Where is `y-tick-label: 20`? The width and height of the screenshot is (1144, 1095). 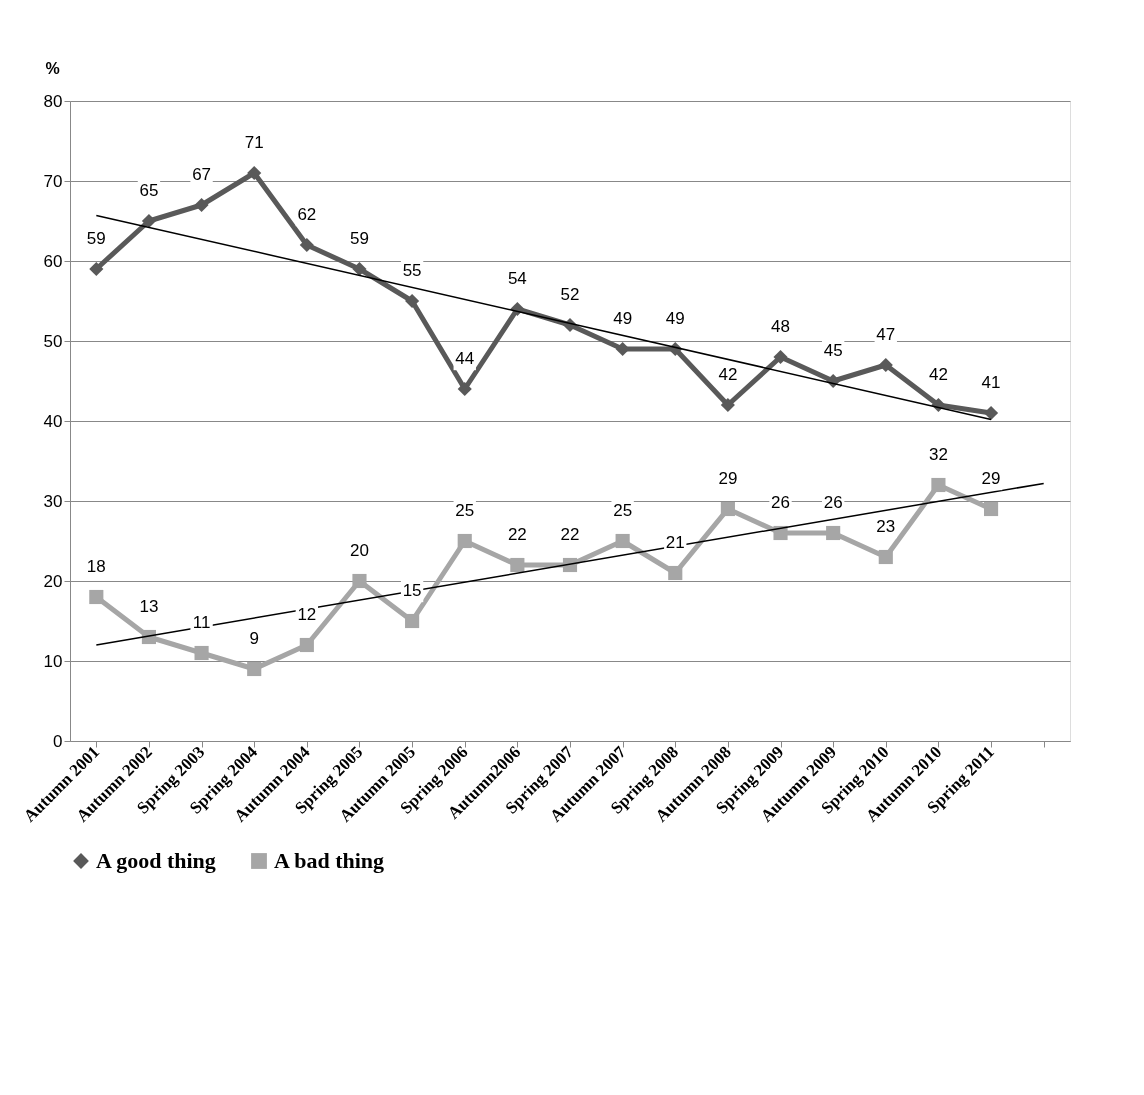
y-tick-label: 20 is located at coordinates (53, 581).